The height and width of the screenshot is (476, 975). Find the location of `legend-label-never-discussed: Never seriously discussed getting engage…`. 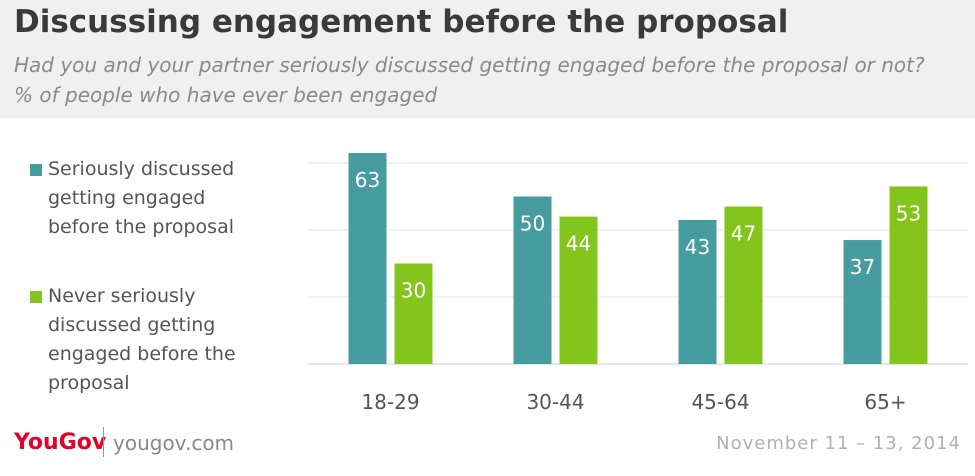

legend-label-never-discussed: Never seriously discussed getting engage… is located at coordinates (142, 339).